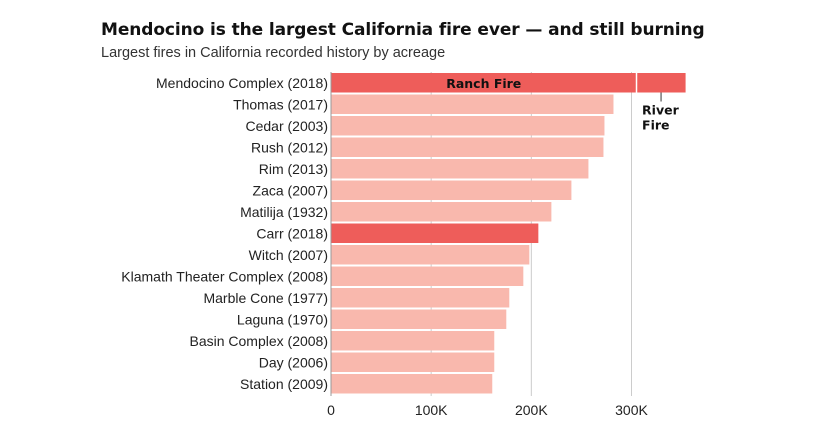 The width and height of the screenshot is (831, 433). I want to click on category-label: Basin Complex (2008), so click(258, 341).